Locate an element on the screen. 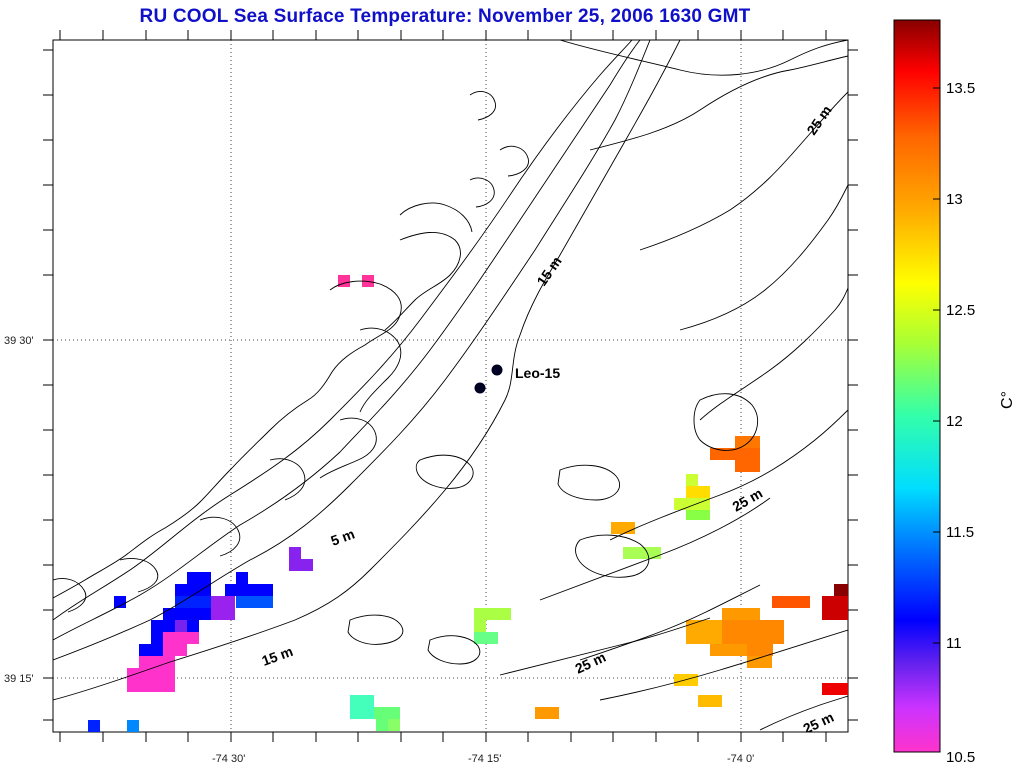 This screenshot has width=1016, height=768. lat-label-39-15: 39 15' is located at coordinates (19, 679).